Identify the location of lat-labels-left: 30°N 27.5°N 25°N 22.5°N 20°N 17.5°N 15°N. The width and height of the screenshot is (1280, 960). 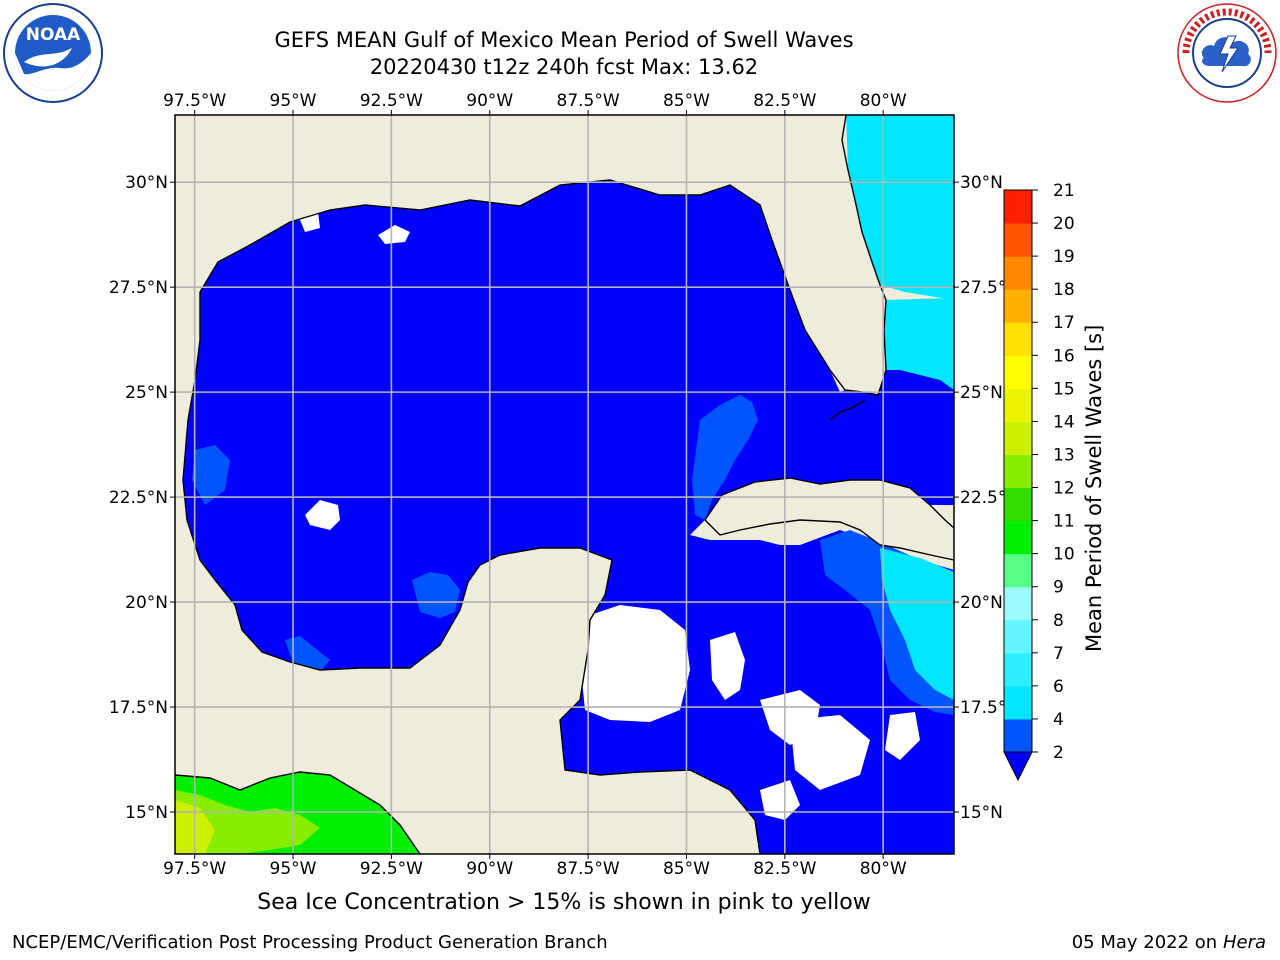
(138, 498).